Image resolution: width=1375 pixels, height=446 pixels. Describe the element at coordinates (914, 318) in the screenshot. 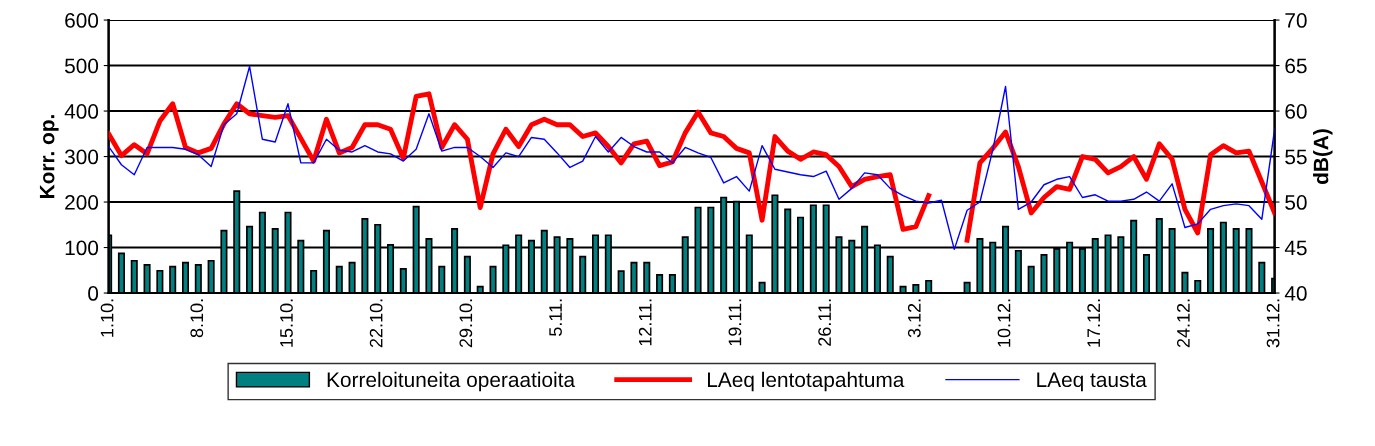

I see `x-tick-label: 3.12.` at that location.